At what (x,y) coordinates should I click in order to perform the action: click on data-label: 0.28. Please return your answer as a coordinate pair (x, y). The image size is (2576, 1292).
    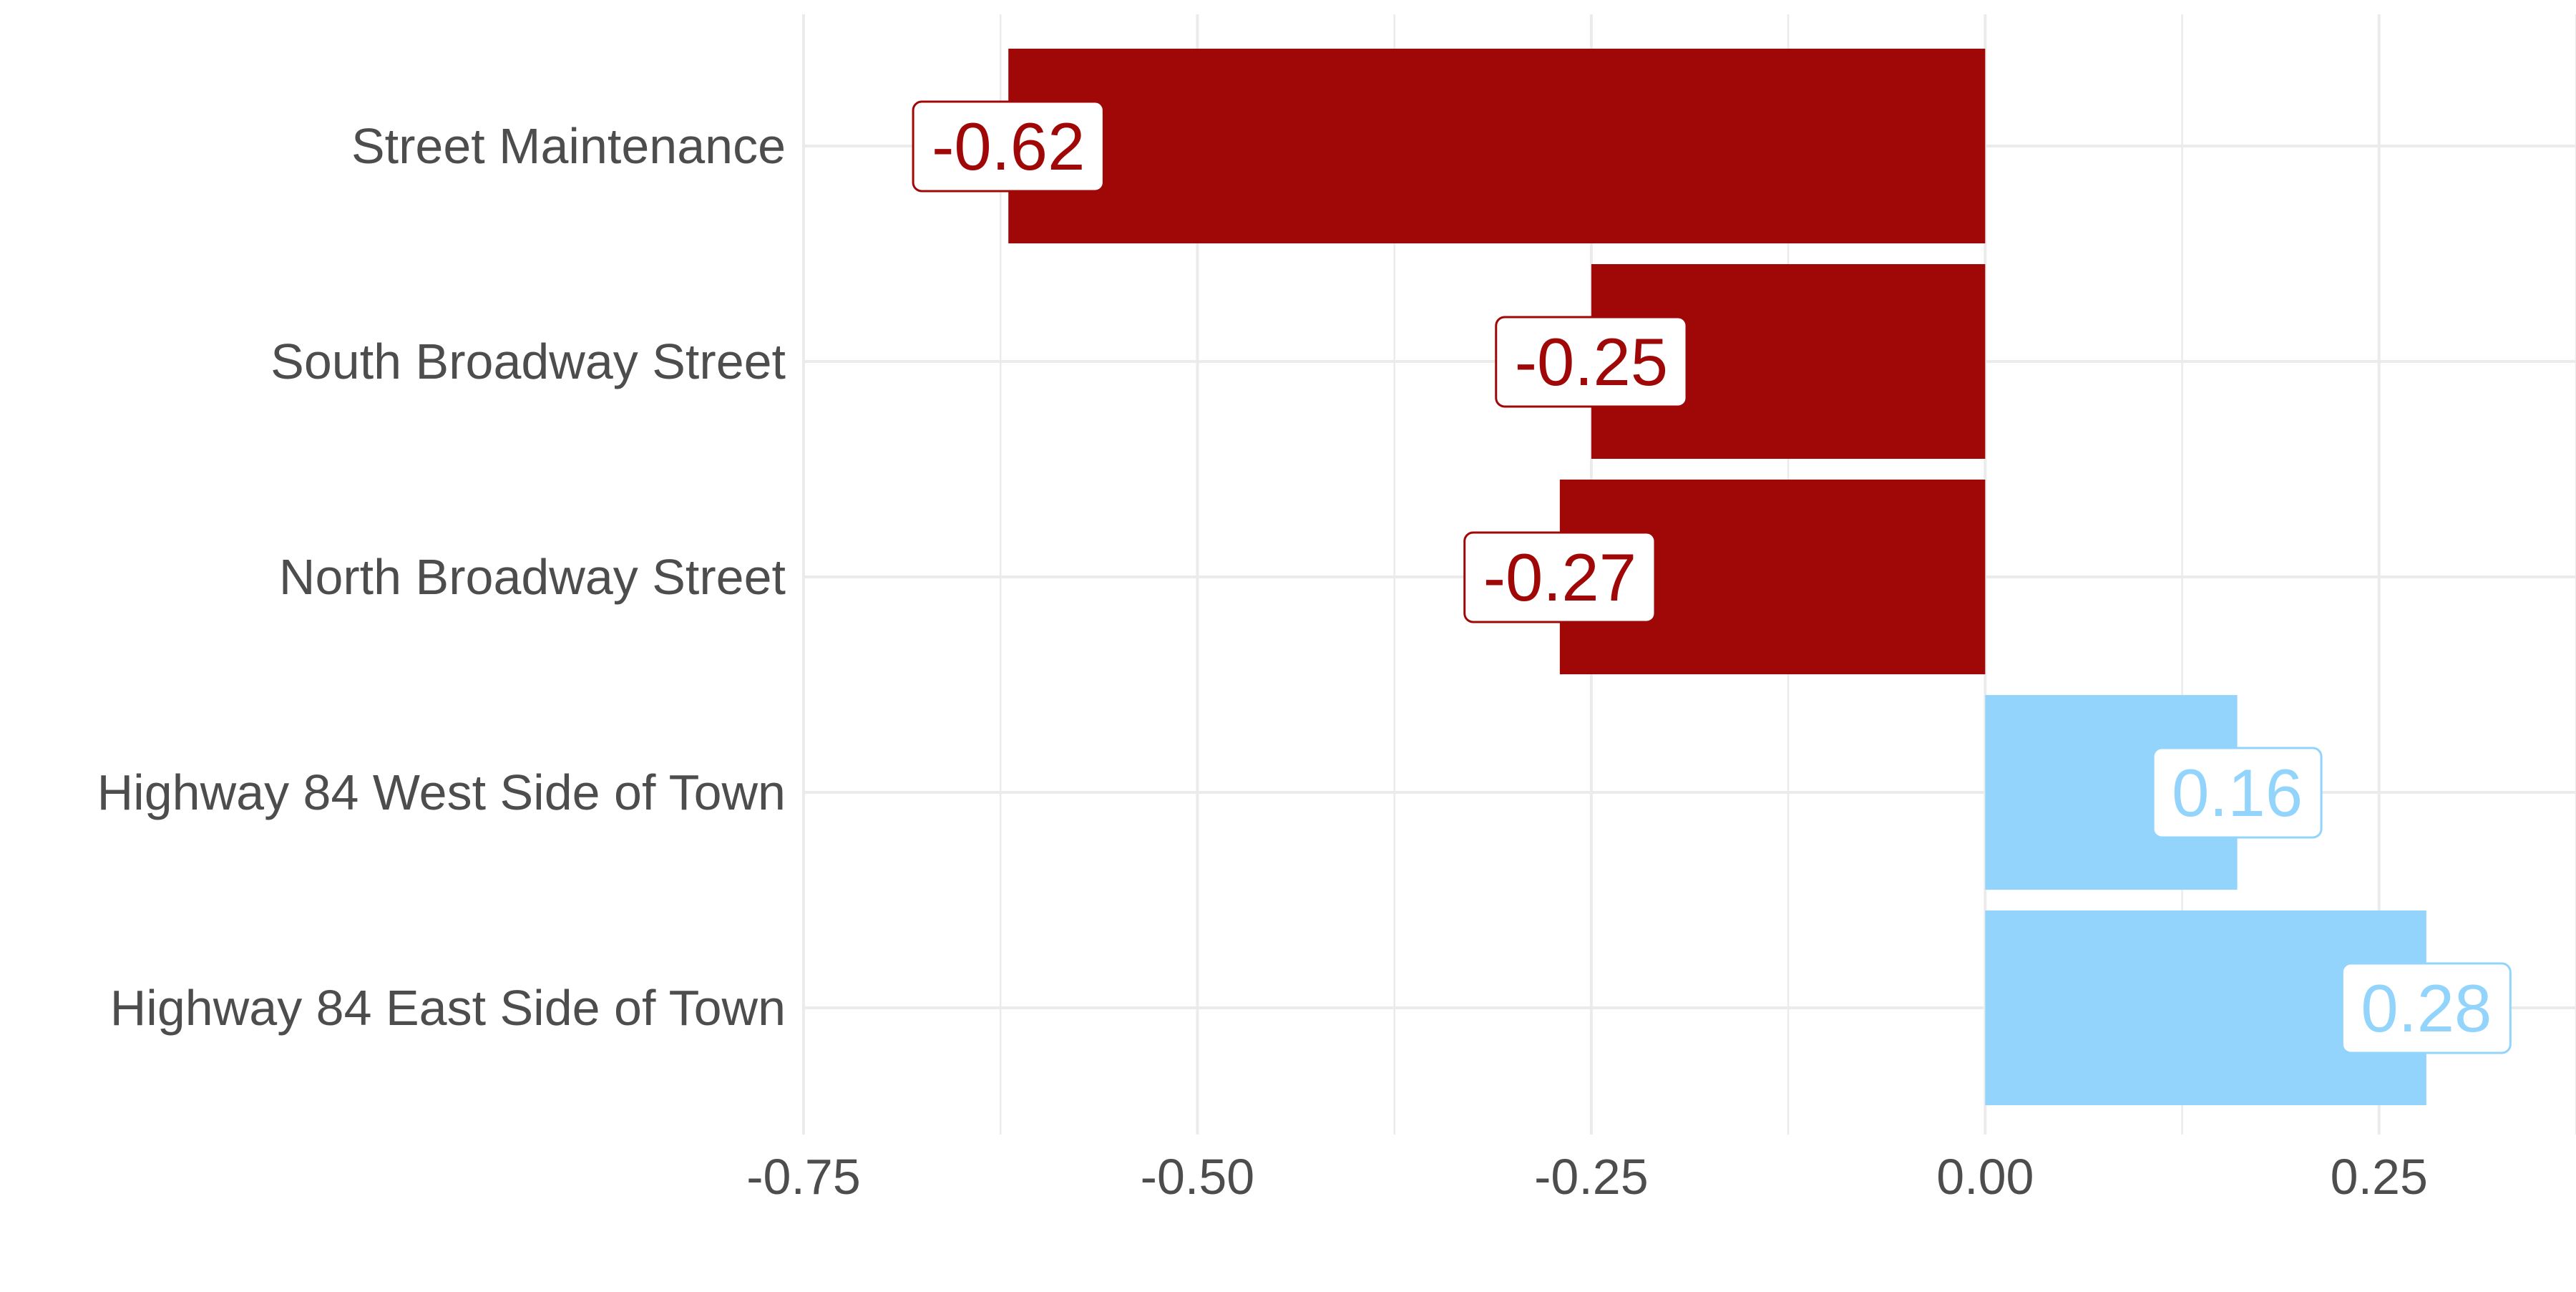
    Looking at the image, I should click on (2426, 1008).